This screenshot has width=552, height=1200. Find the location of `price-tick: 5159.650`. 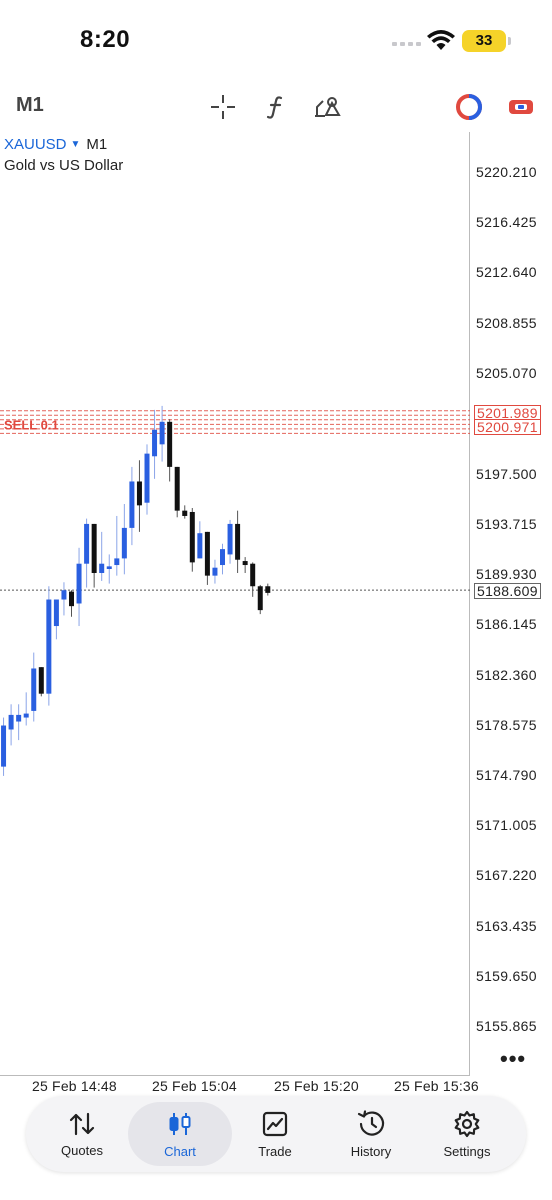

price-tick: 5159.650 is located at coordinates (506, 976).